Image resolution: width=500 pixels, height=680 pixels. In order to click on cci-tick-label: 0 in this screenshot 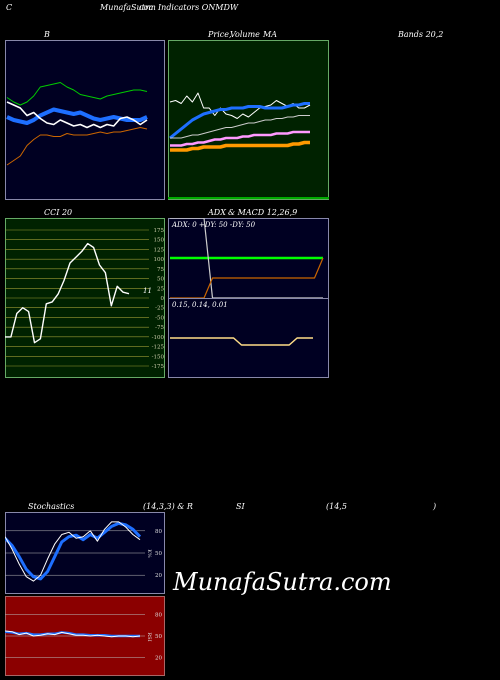, I will do `click(163, 299)`.